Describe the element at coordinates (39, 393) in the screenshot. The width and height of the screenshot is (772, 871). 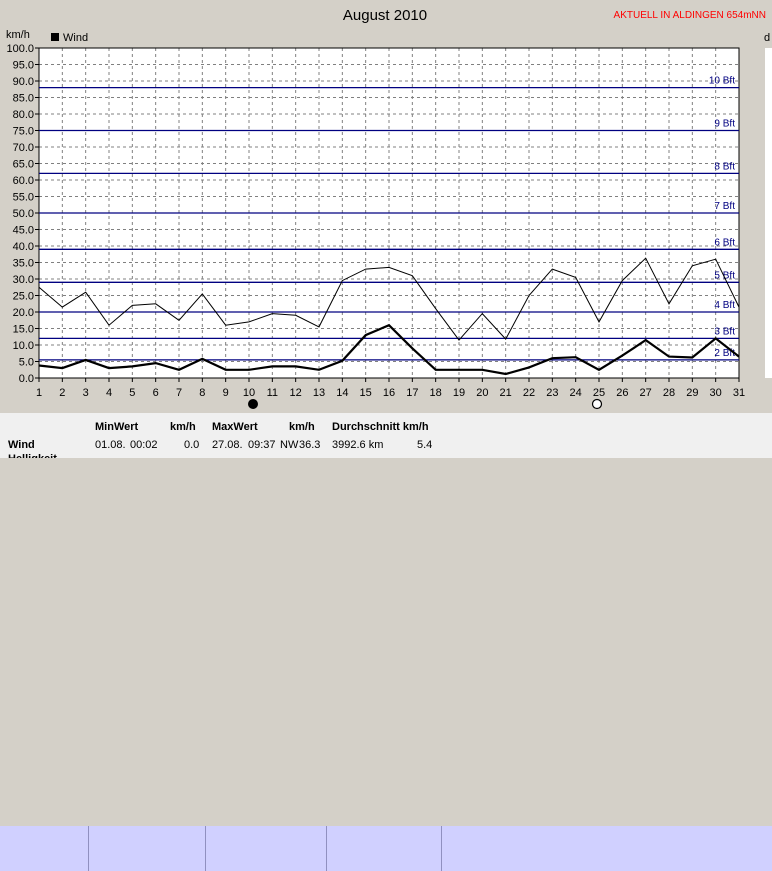
I see `x-tick-label: 1` at that location.